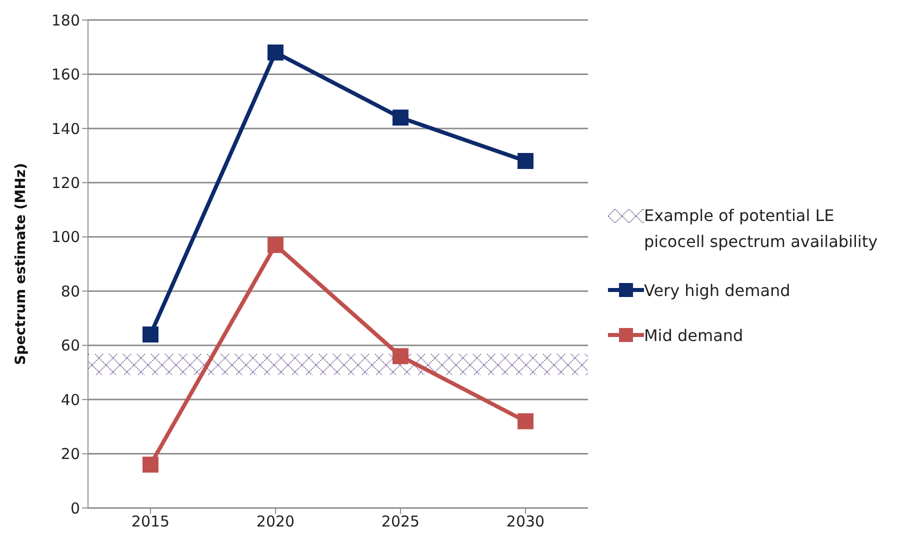  I want to click on x-tick-label: 2020, so click(275, 521).